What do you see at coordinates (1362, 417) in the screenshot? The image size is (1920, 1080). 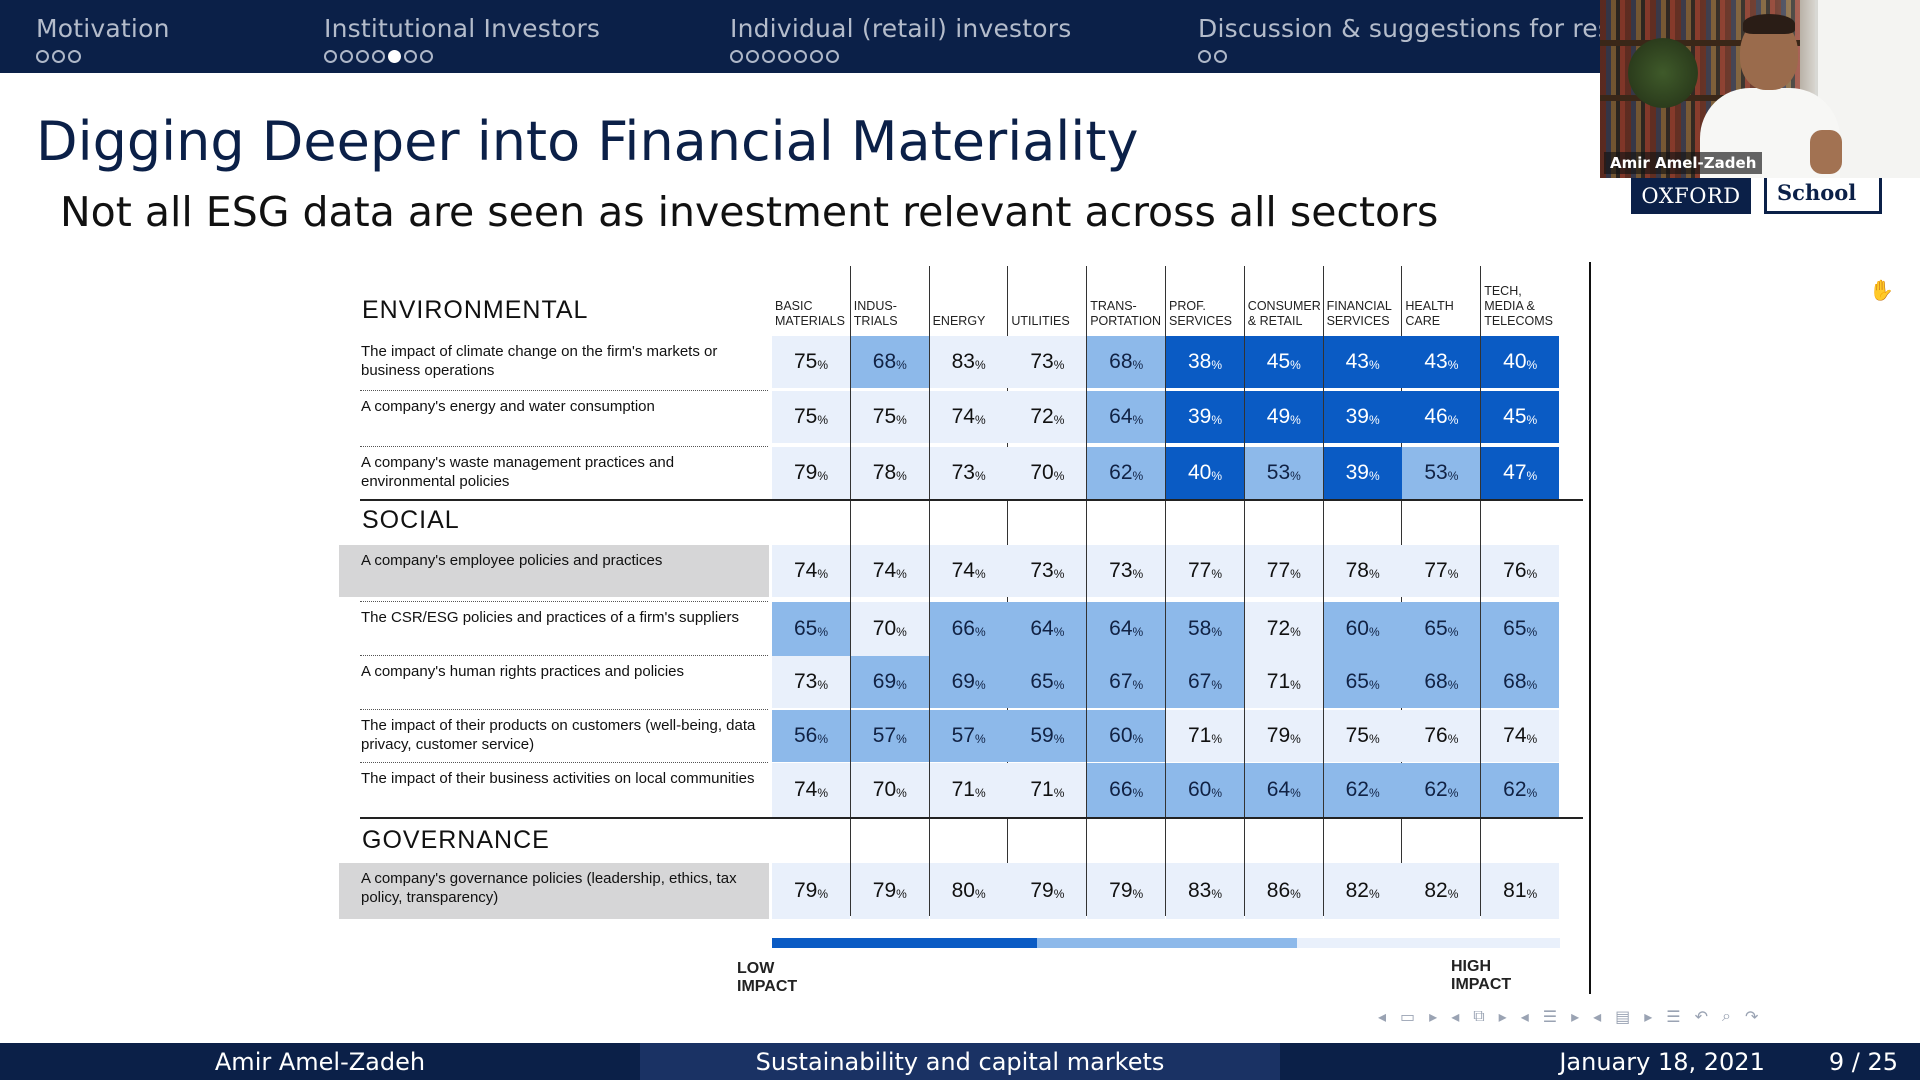 I see `matrix-cell: 39%` at bounding box center [1362, 417].